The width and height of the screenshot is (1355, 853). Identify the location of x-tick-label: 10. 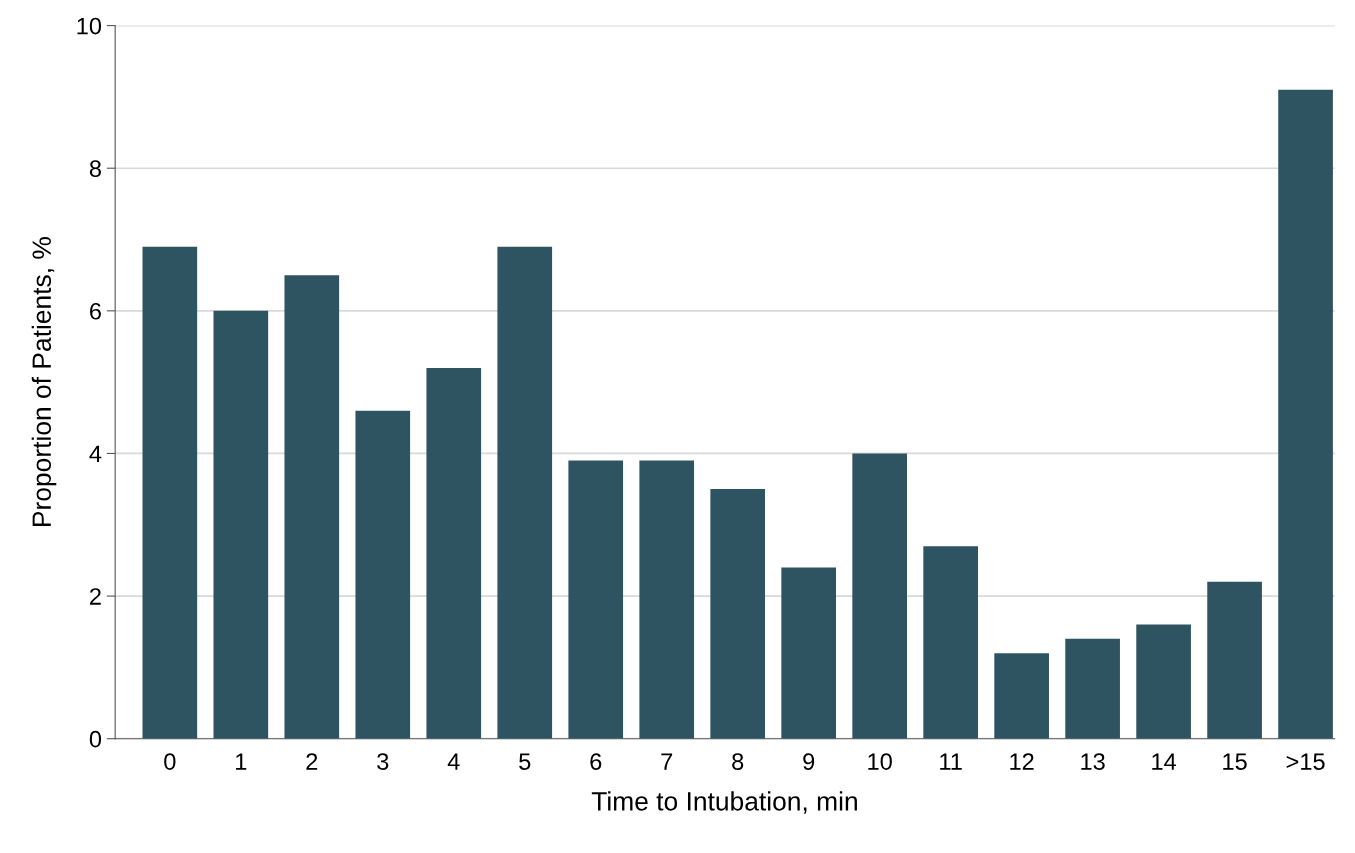
(880, 761).